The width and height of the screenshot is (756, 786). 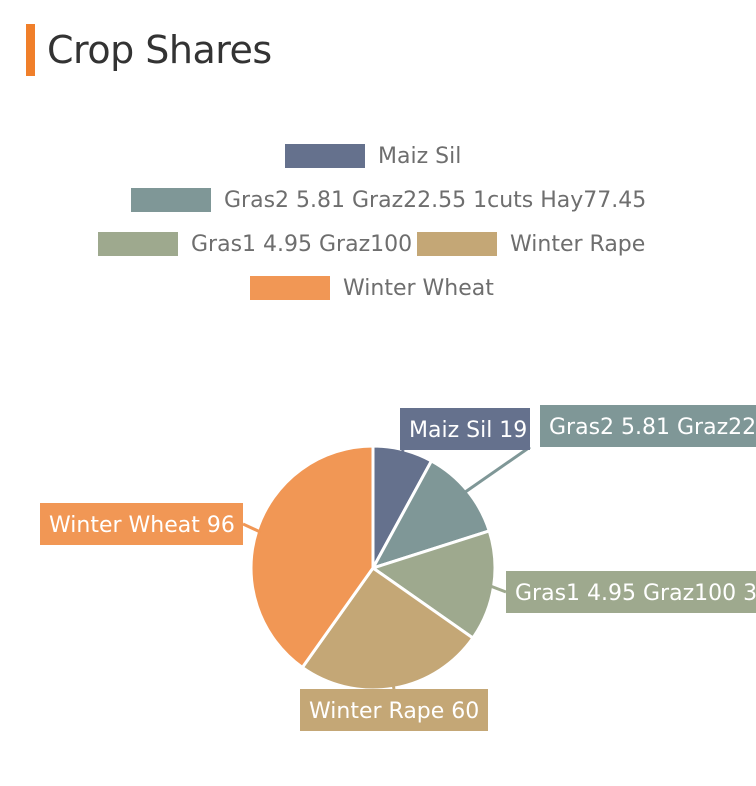 What do you see at coordinates (635, 593) in the screenshot?
I see `data-label-text: Gras1 4.95 Graz100 35` at bounding box center [635, 593].